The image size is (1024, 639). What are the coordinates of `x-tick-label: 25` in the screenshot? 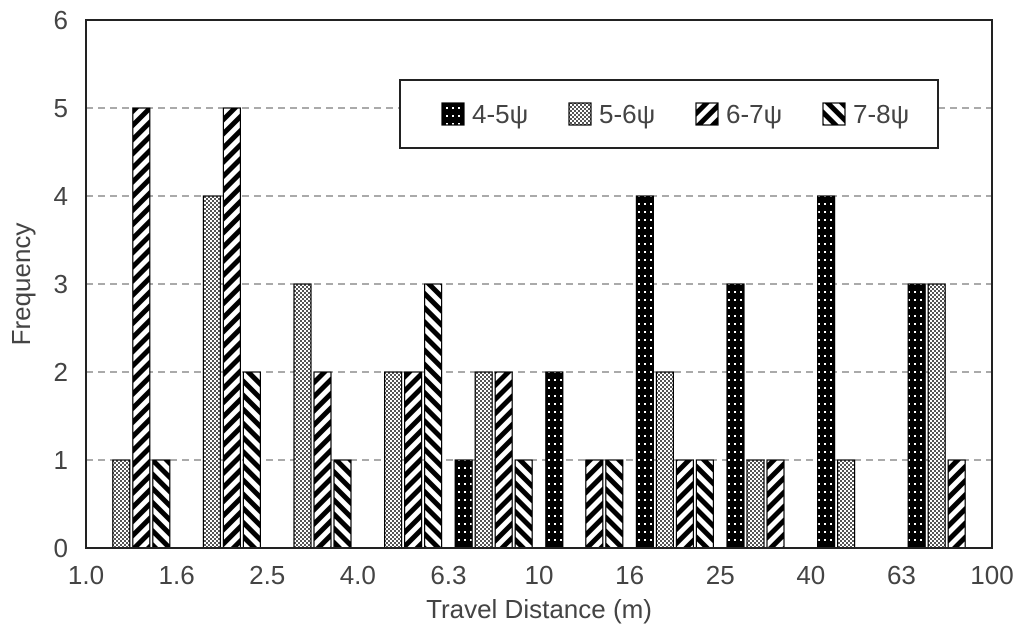 It's located at (720, 575).